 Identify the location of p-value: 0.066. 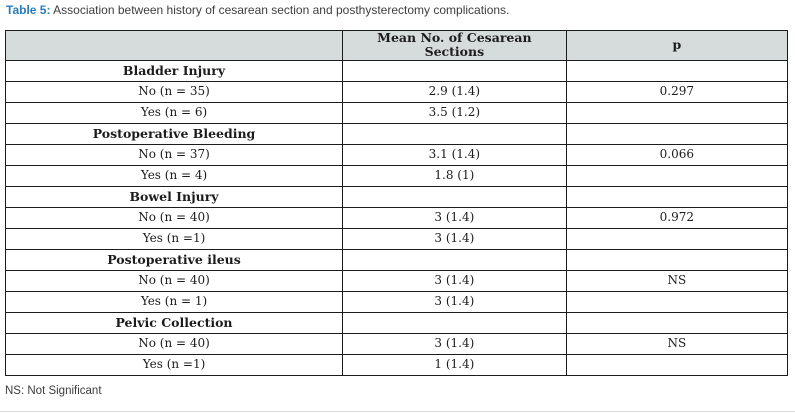
(677, 154).